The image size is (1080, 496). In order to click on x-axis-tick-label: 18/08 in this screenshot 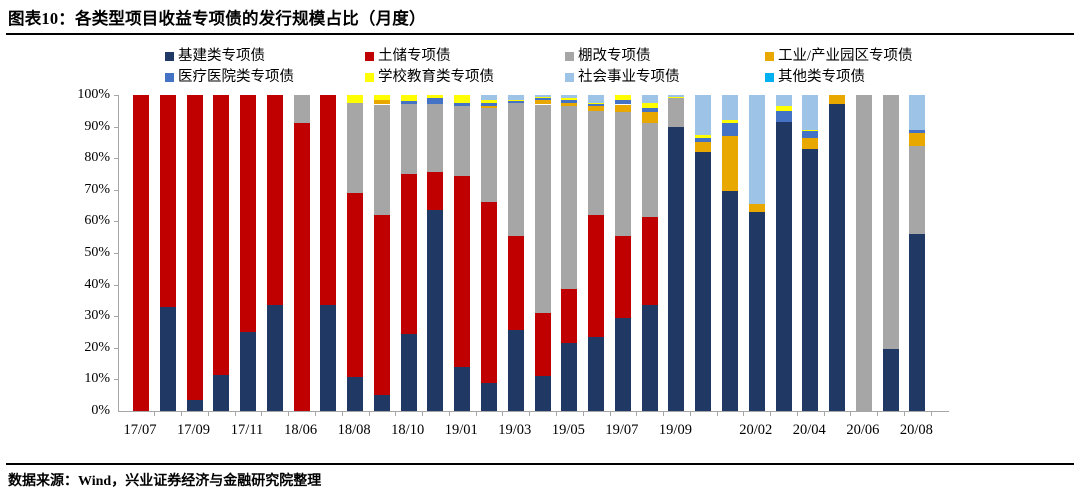, I will do `click(354, 430)`.